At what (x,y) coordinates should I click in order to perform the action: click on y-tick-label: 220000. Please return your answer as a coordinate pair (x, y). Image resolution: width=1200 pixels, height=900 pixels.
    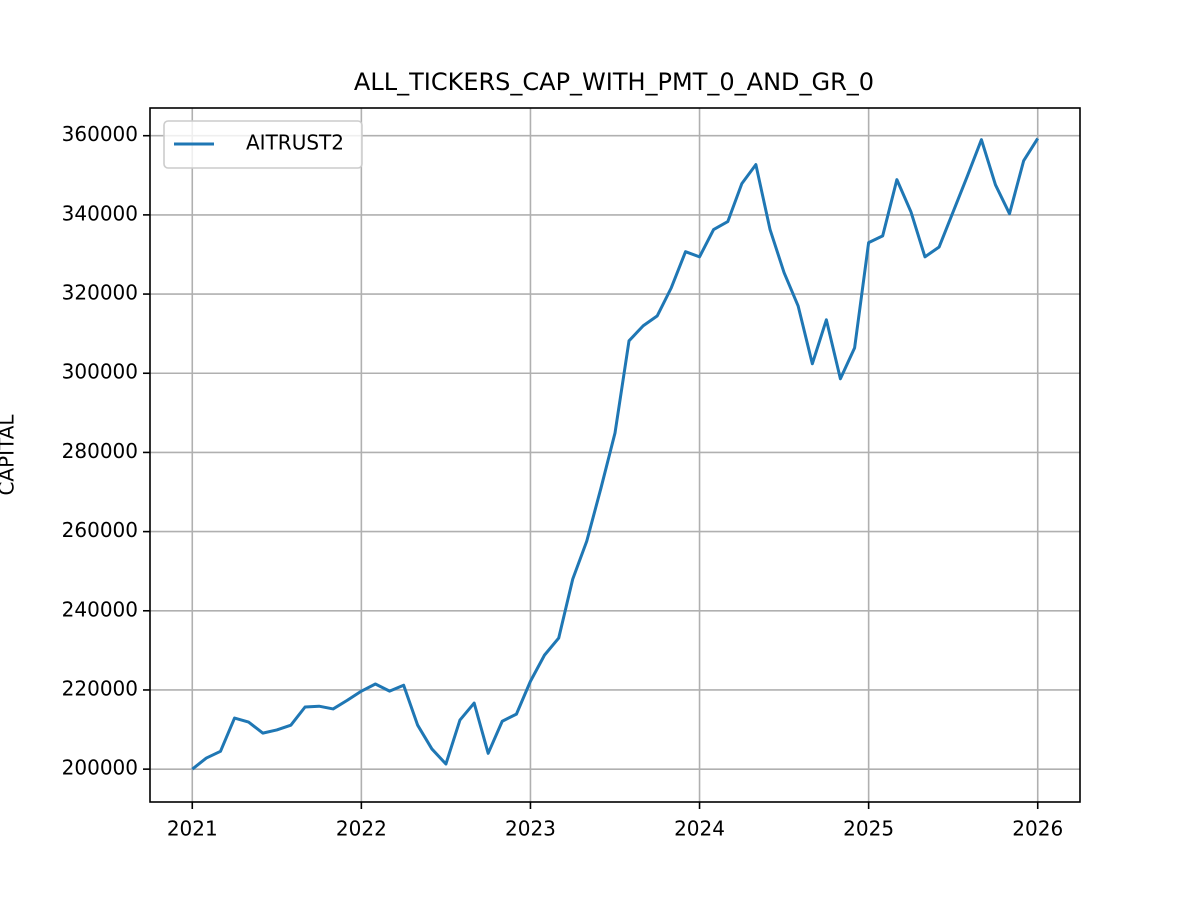
    Looking at the image, I should click on (100, 688).